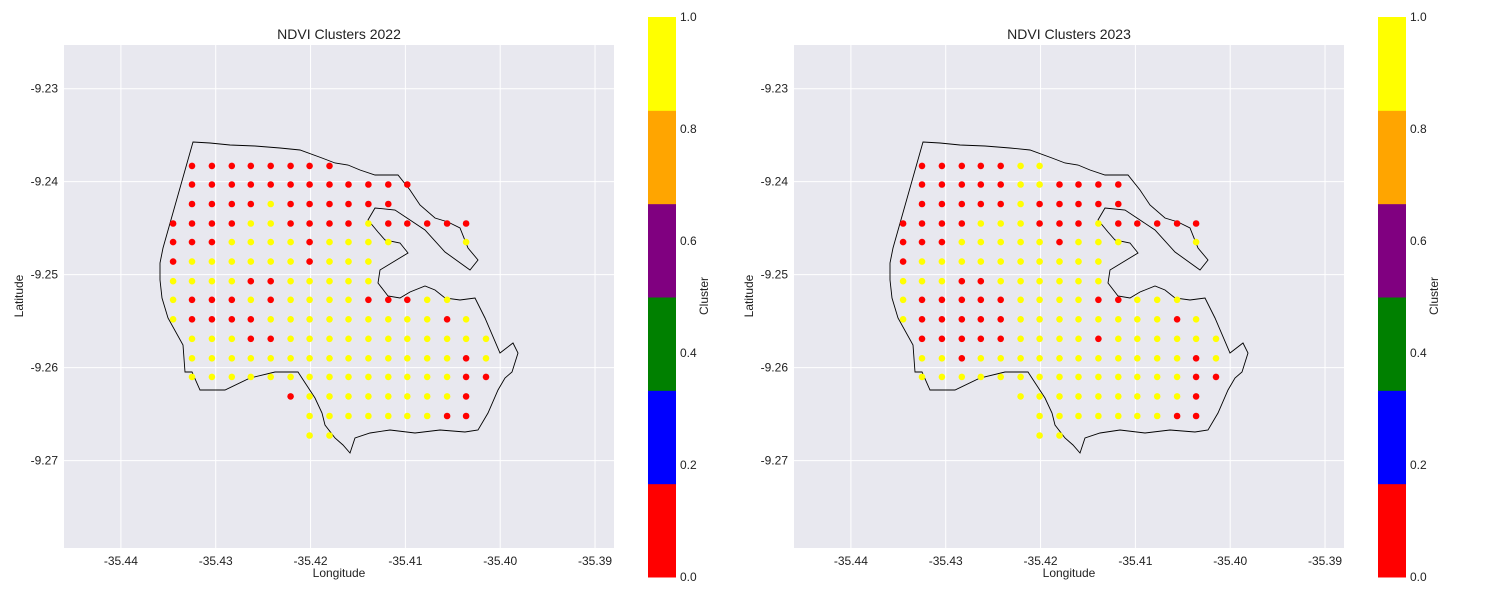 Image resolution: width=1491 pixels, height=597 pixels. Describe the element at coordinates (500, 561) in the screenshot. I see `x-tick-label: -35.40` at that location.